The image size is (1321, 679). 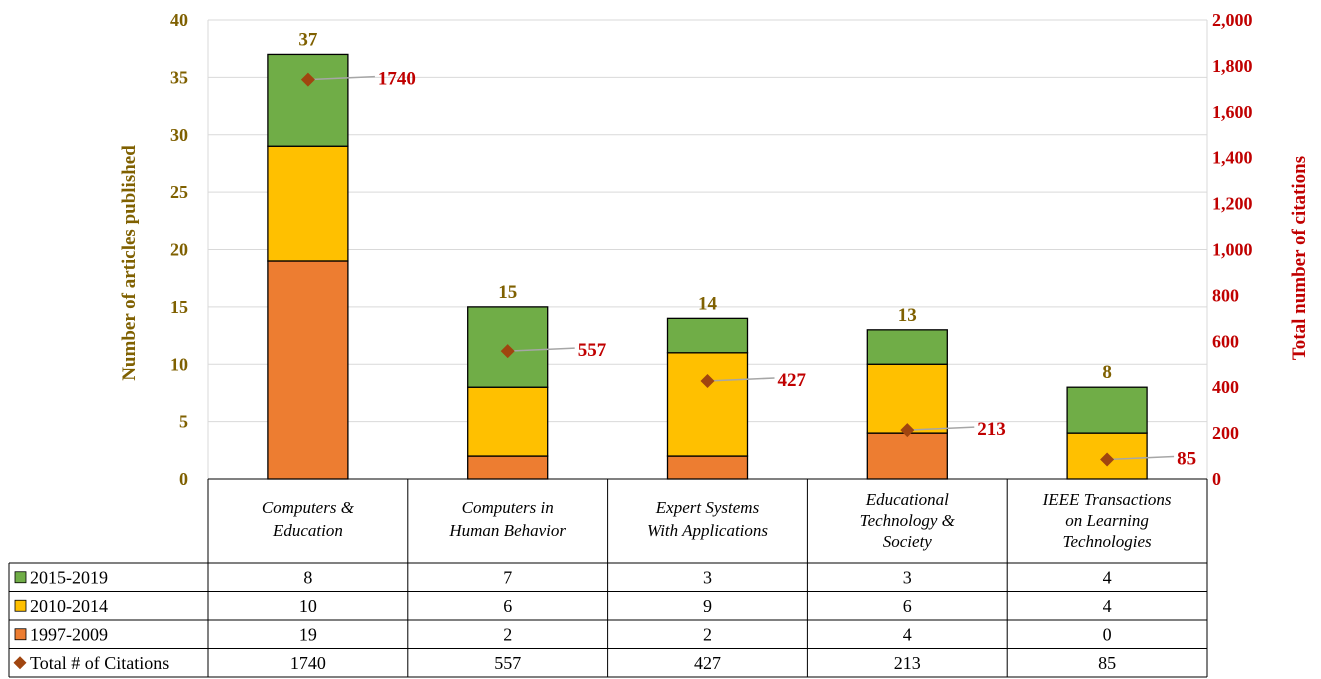 What do you see at coordinates (1225, 433) in the screenshot?
I see `right-tick-label: 200` at bounding box center [1225, 433].